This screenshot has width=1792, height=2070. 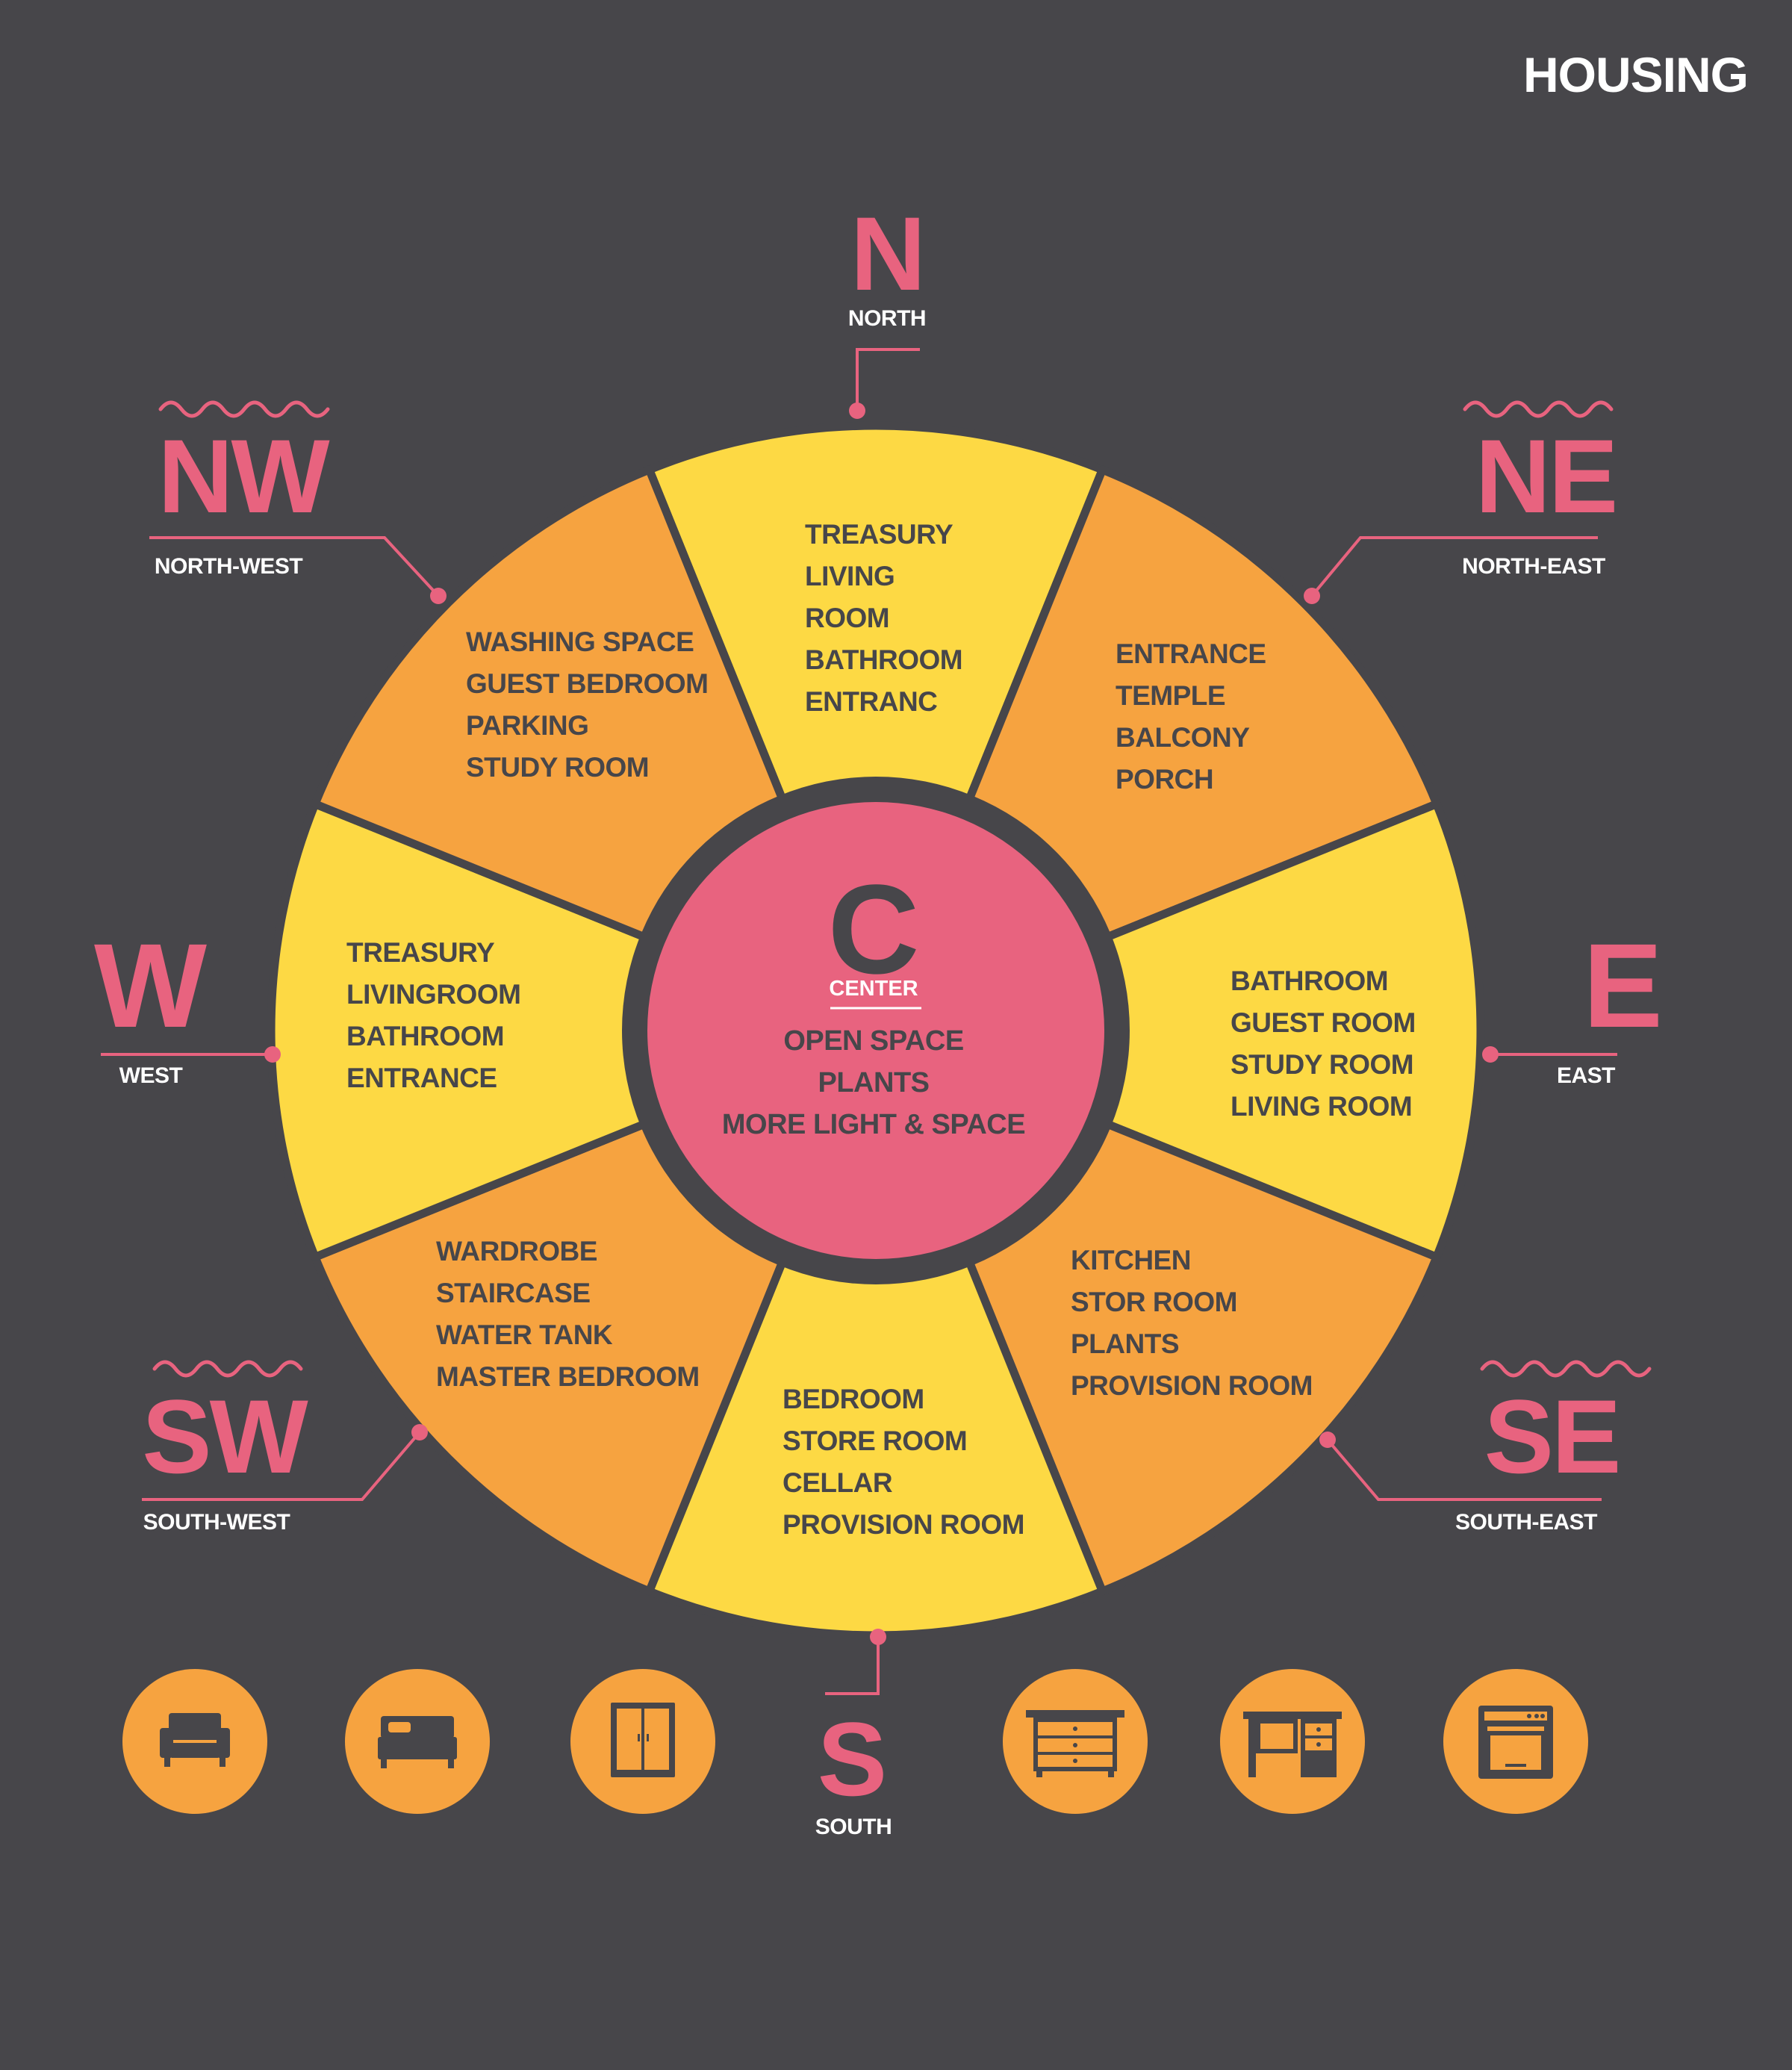 I want to click on north-east-connector, so click(x=1454, y=566).